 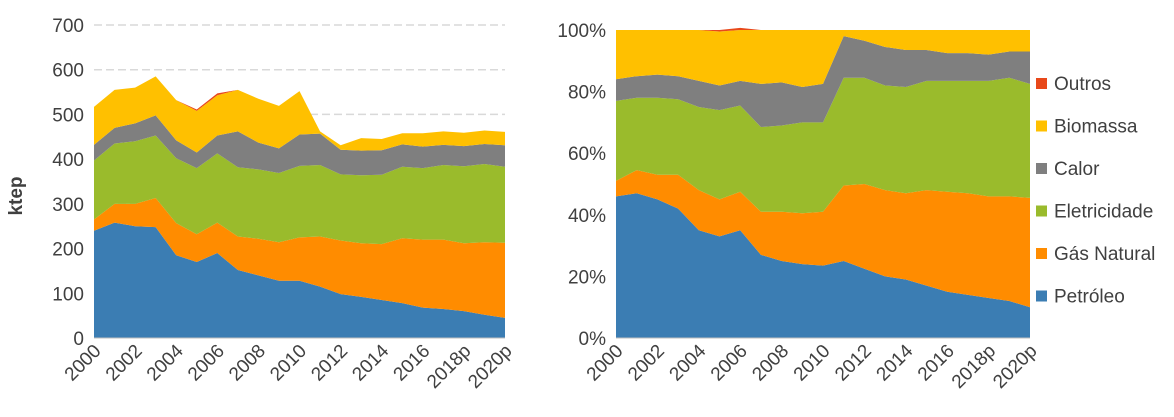 I want to click on left-y-axis-label: ktep, so click(x=16, y=195).